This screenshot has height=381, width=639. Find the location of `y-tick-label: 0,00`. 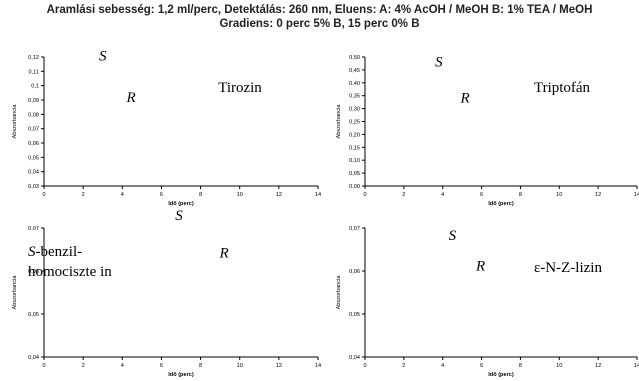

y-tick-label: 0,00 is located at coordinates (354, 187).